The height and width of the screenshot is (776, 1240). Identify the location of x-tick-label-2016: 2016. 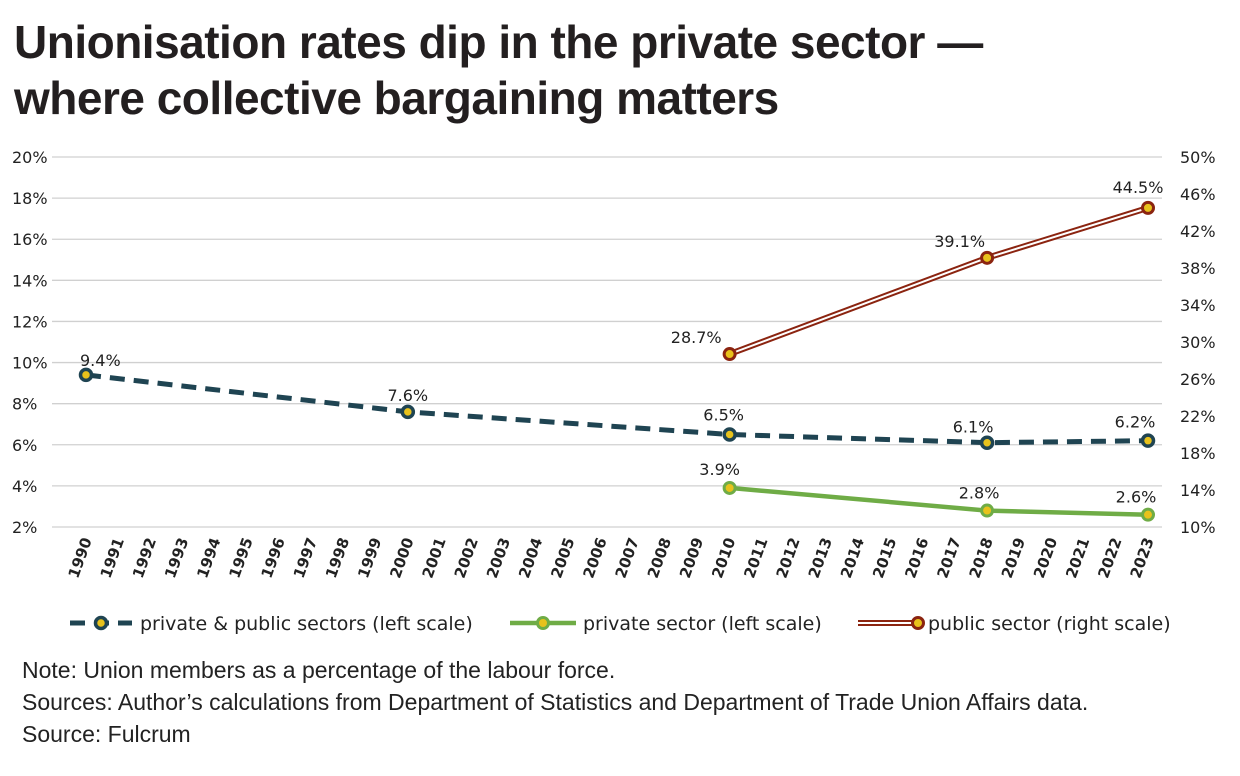
(916, 557).